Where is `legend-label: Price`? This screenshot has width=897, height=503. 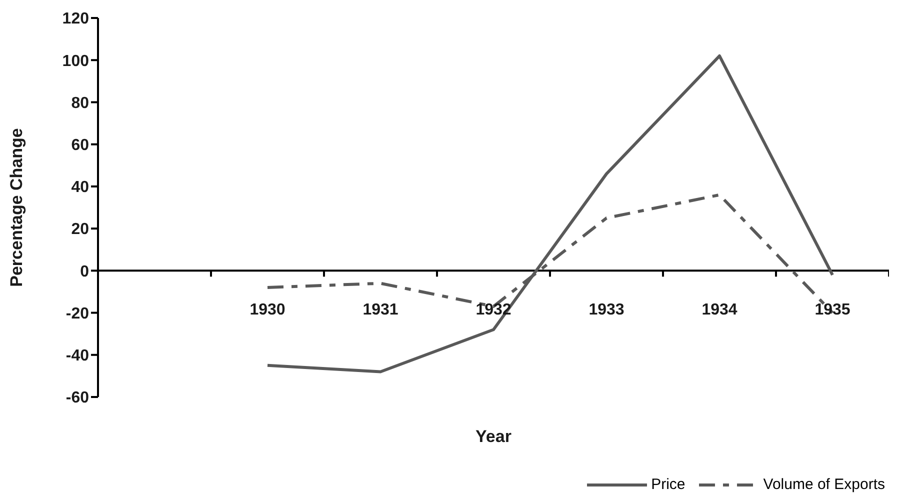 legend-label: Price is located at coordinates (668, 484).